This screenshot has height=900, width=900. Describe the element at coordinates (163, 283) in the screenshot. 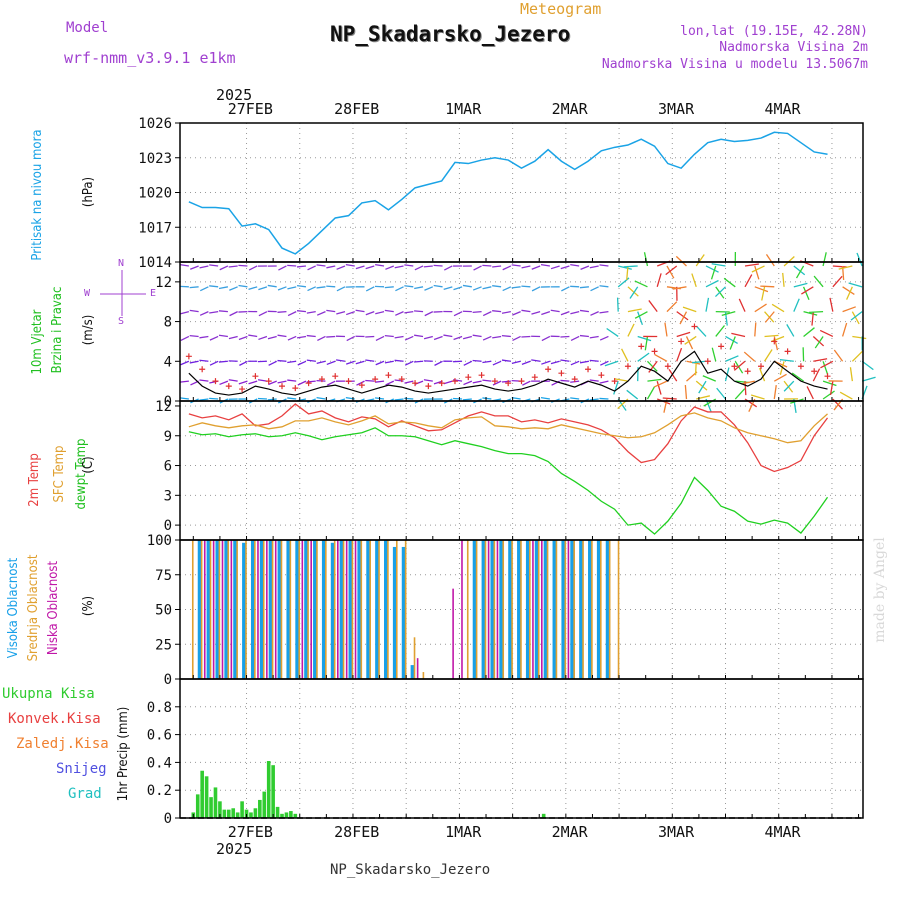

I see `y-tick-label: 12` at that location.